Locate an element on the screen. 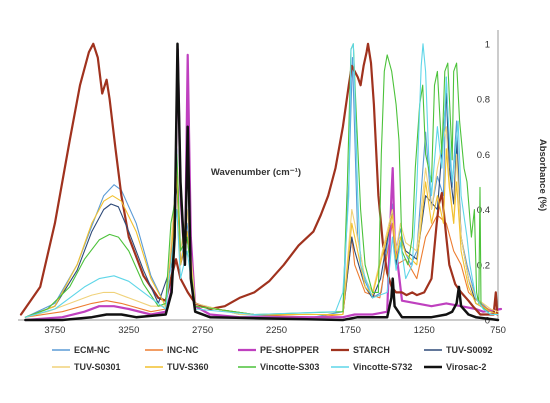 This screenshot has height=403, width=550. x-tick-label: 750 is located at coordinates (498, 330).